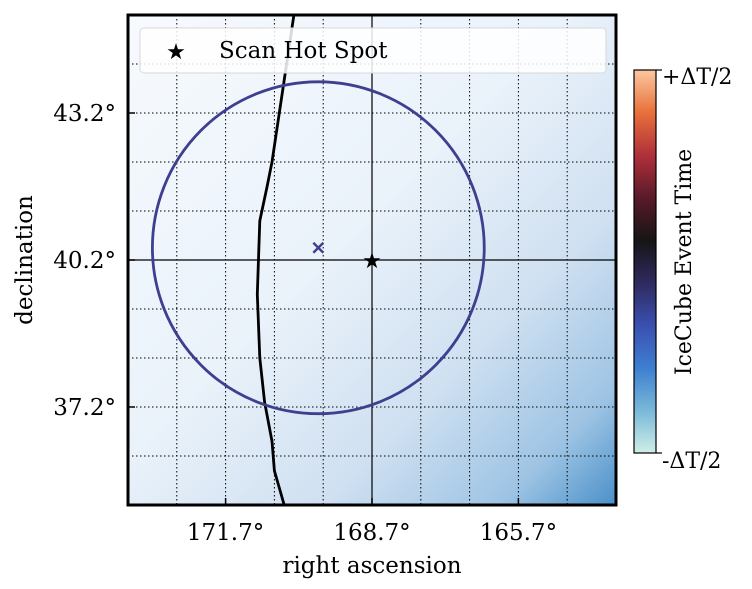 The height and width of the screenshot is (589, 752). I want to click on legend: ★ Scan Hot Spot, so click(373, 50).